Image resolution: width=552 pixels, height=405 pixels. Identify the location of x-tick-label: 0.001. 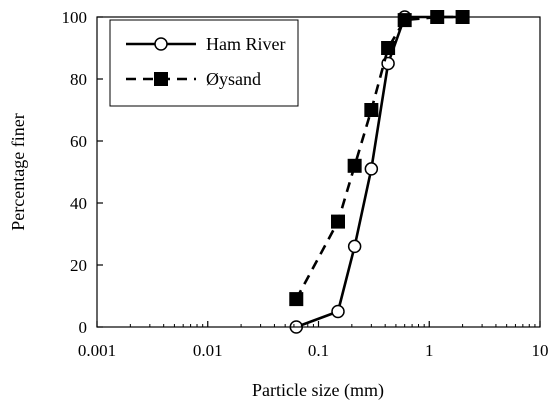
(97, 350).